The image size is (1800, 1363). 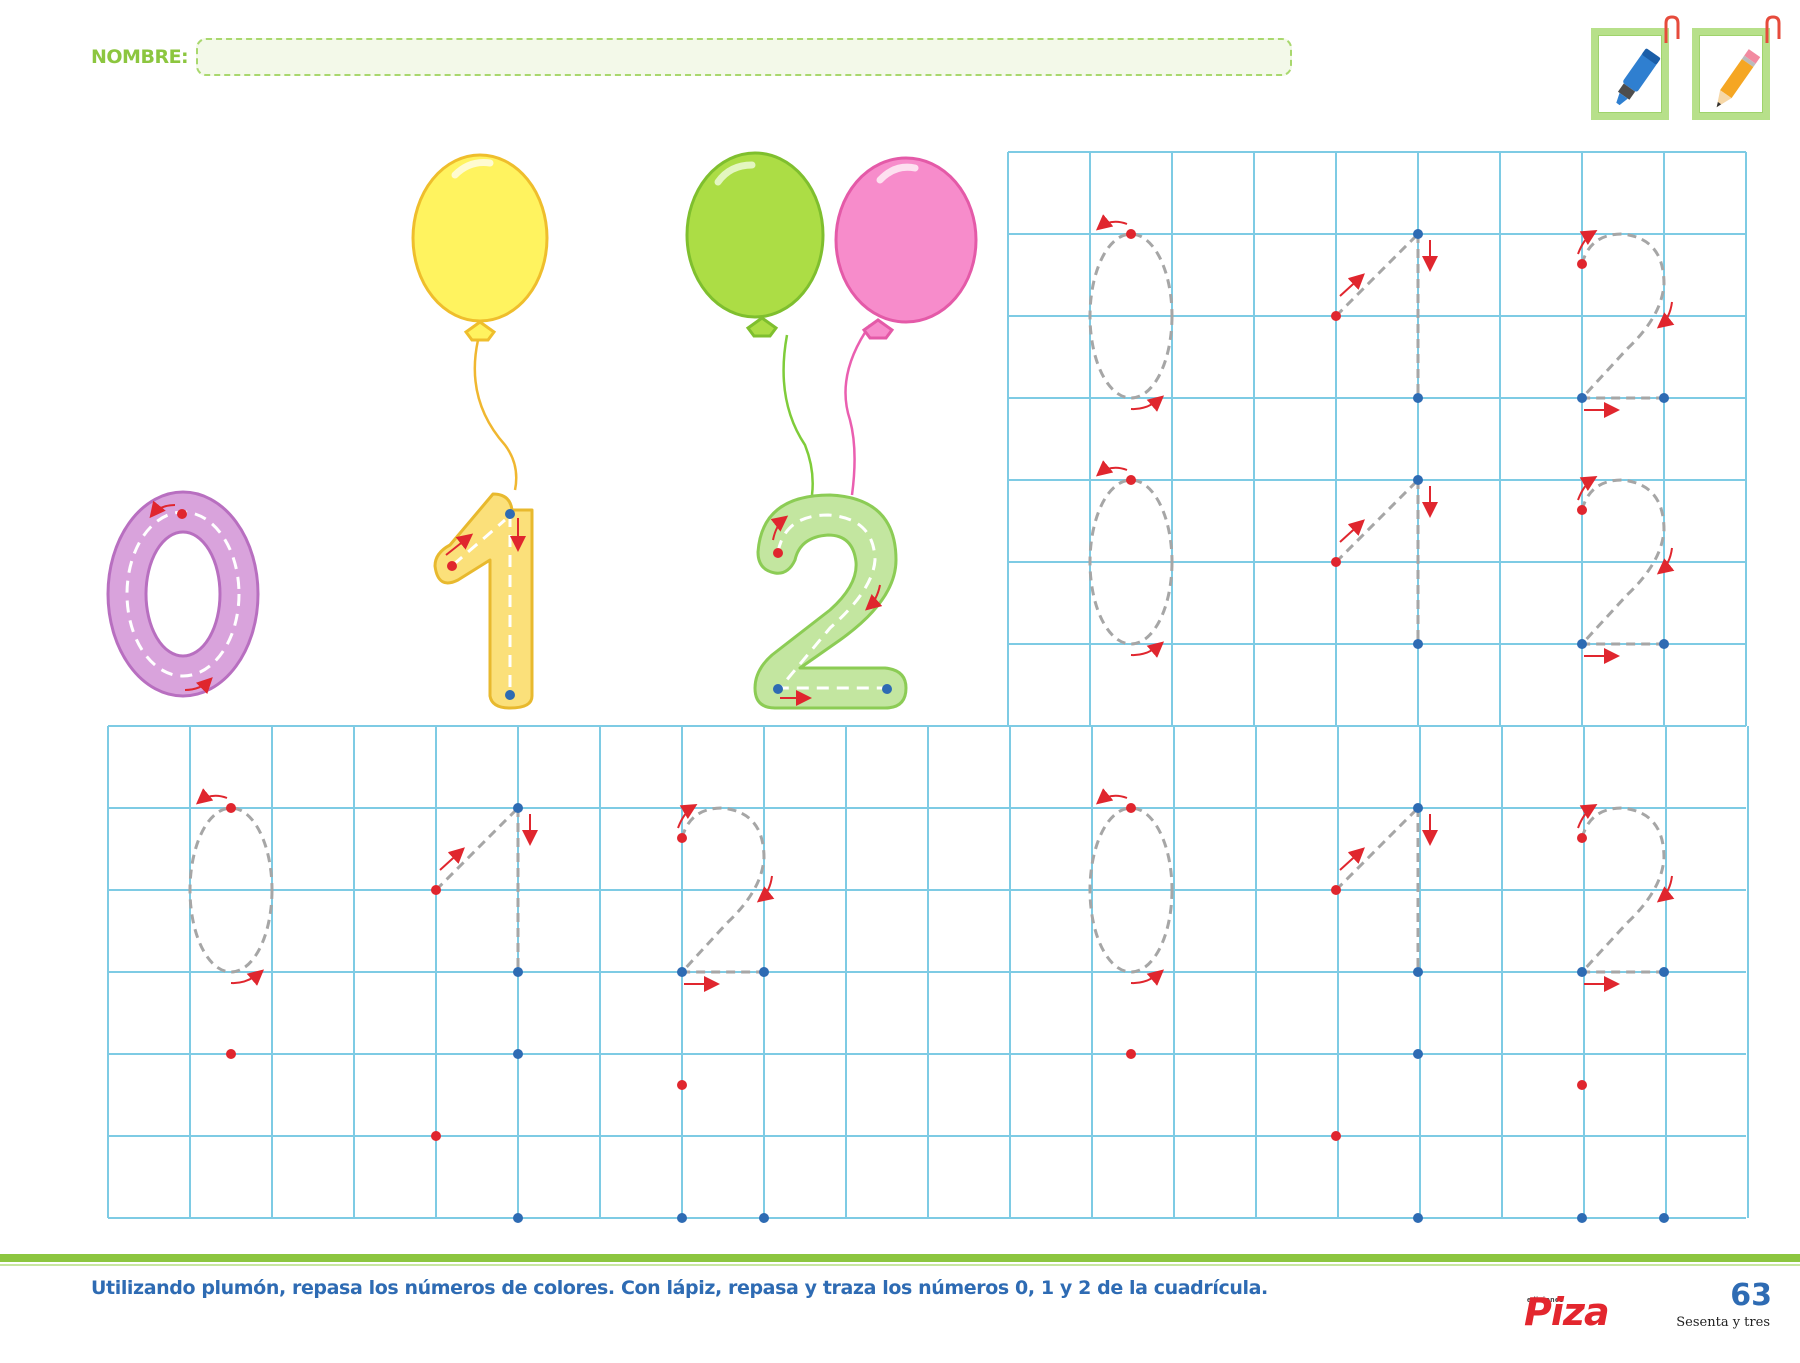 I want to click on green-balloon, so click(x=755, y=244).